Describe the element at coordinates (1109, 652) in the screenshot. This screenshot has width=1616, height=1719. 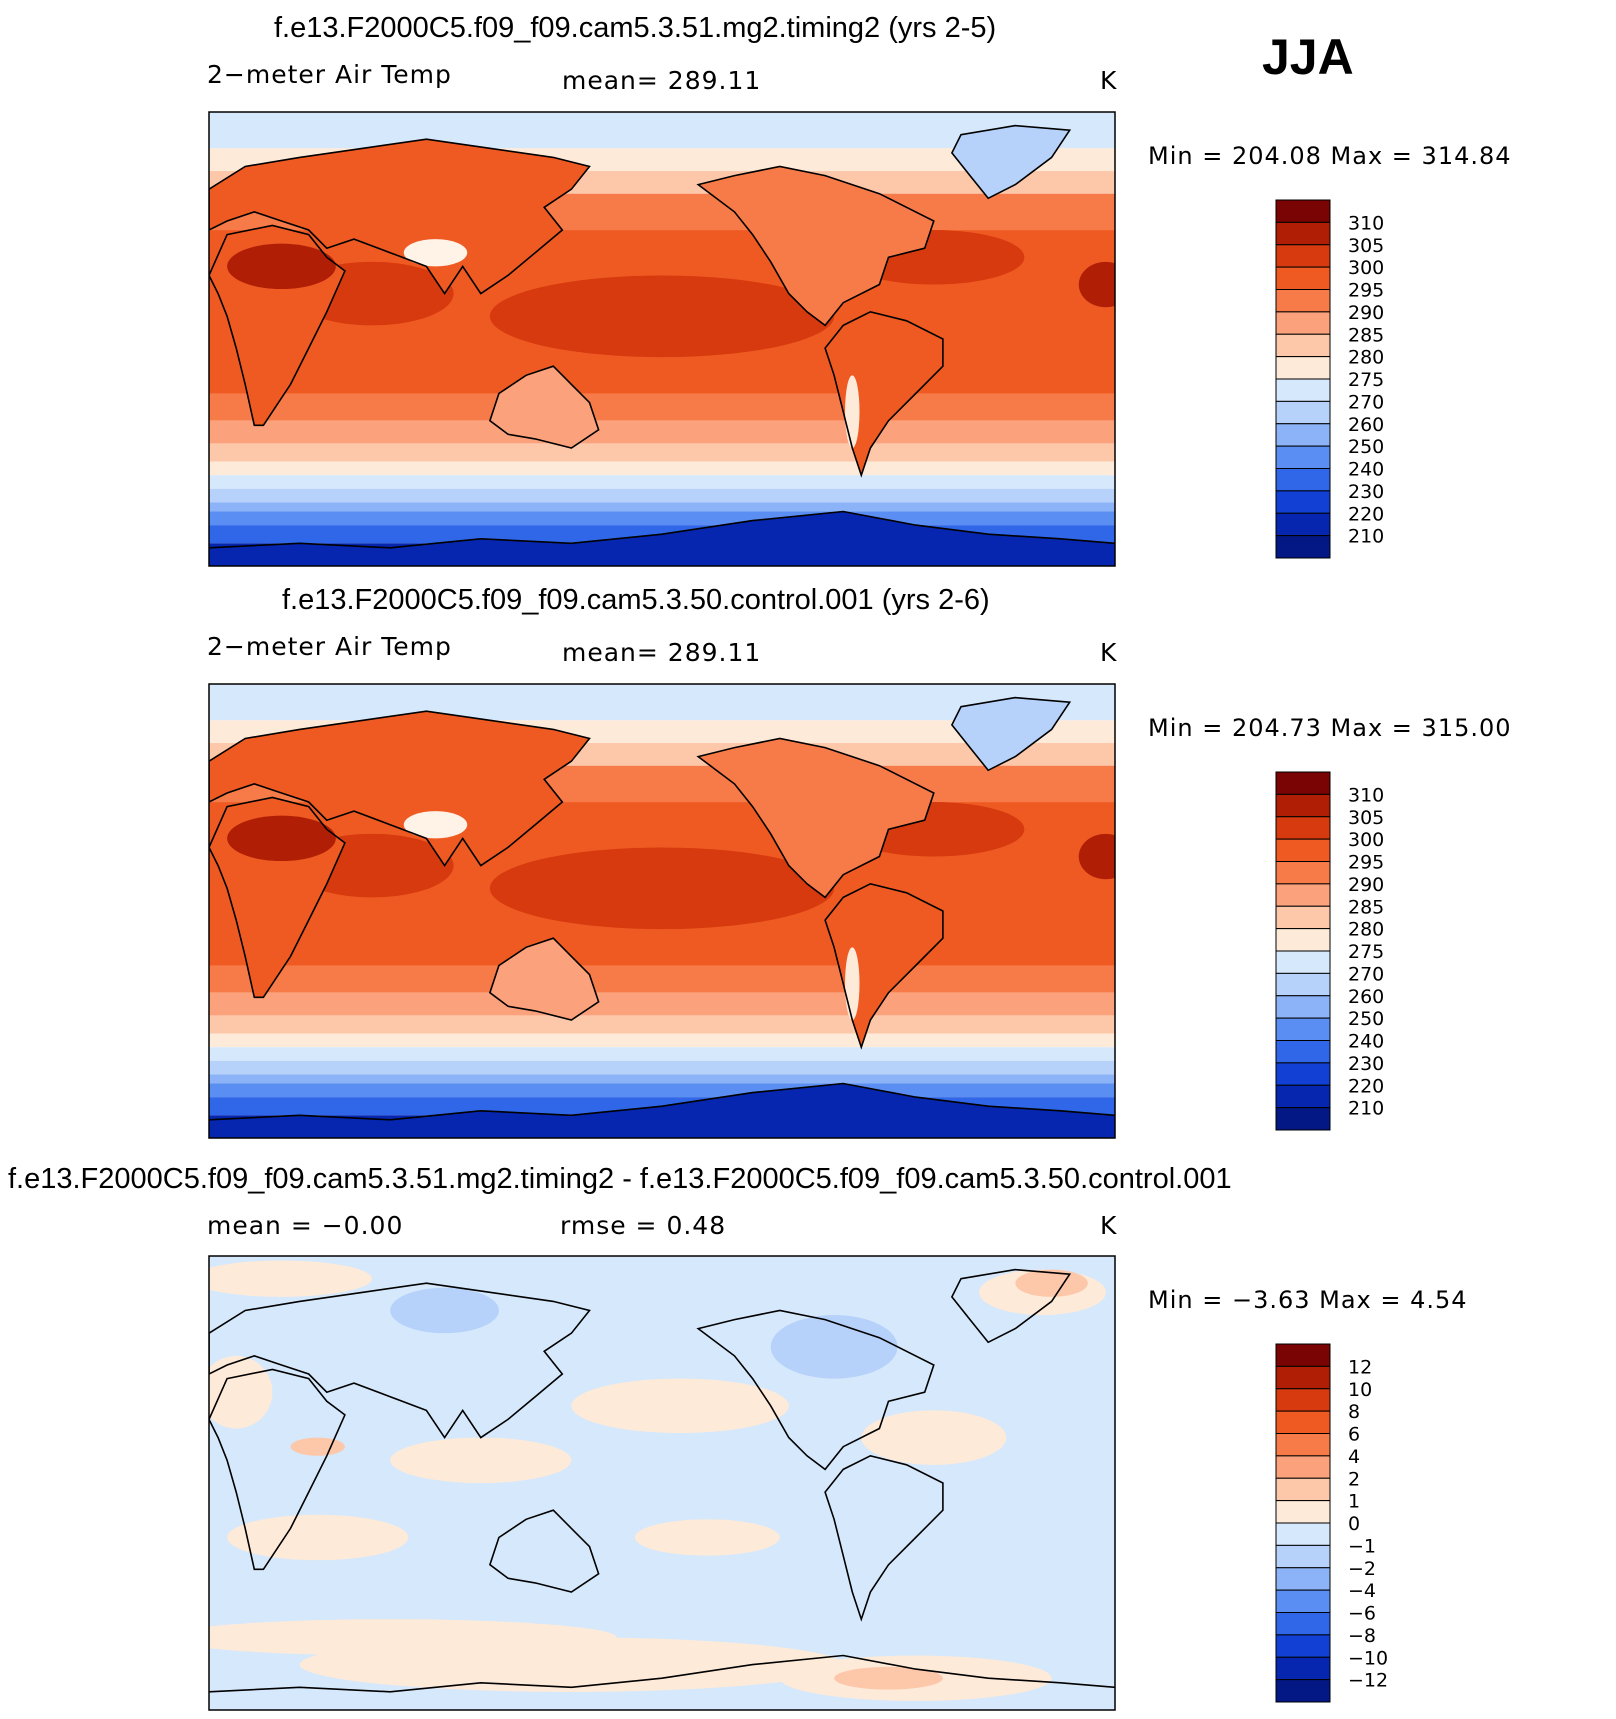
I see `panel-2-units-label: K` at that location.